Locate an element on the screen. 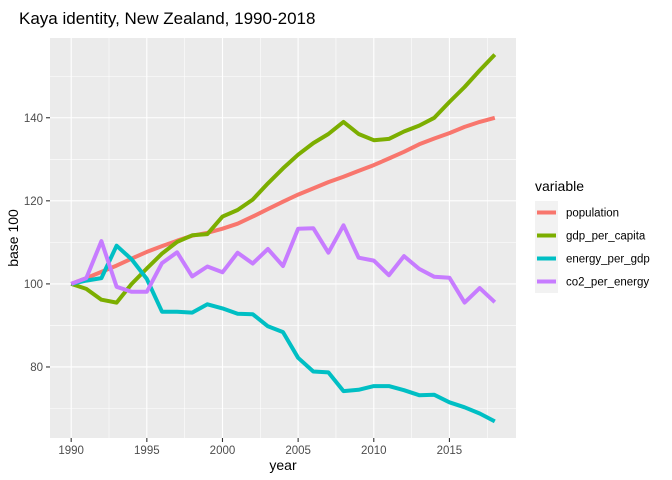 This screenshot has width=672, height=480. legend-item-energy-per-gdp: energy_per_gdp is located at coordinates (592, 258).